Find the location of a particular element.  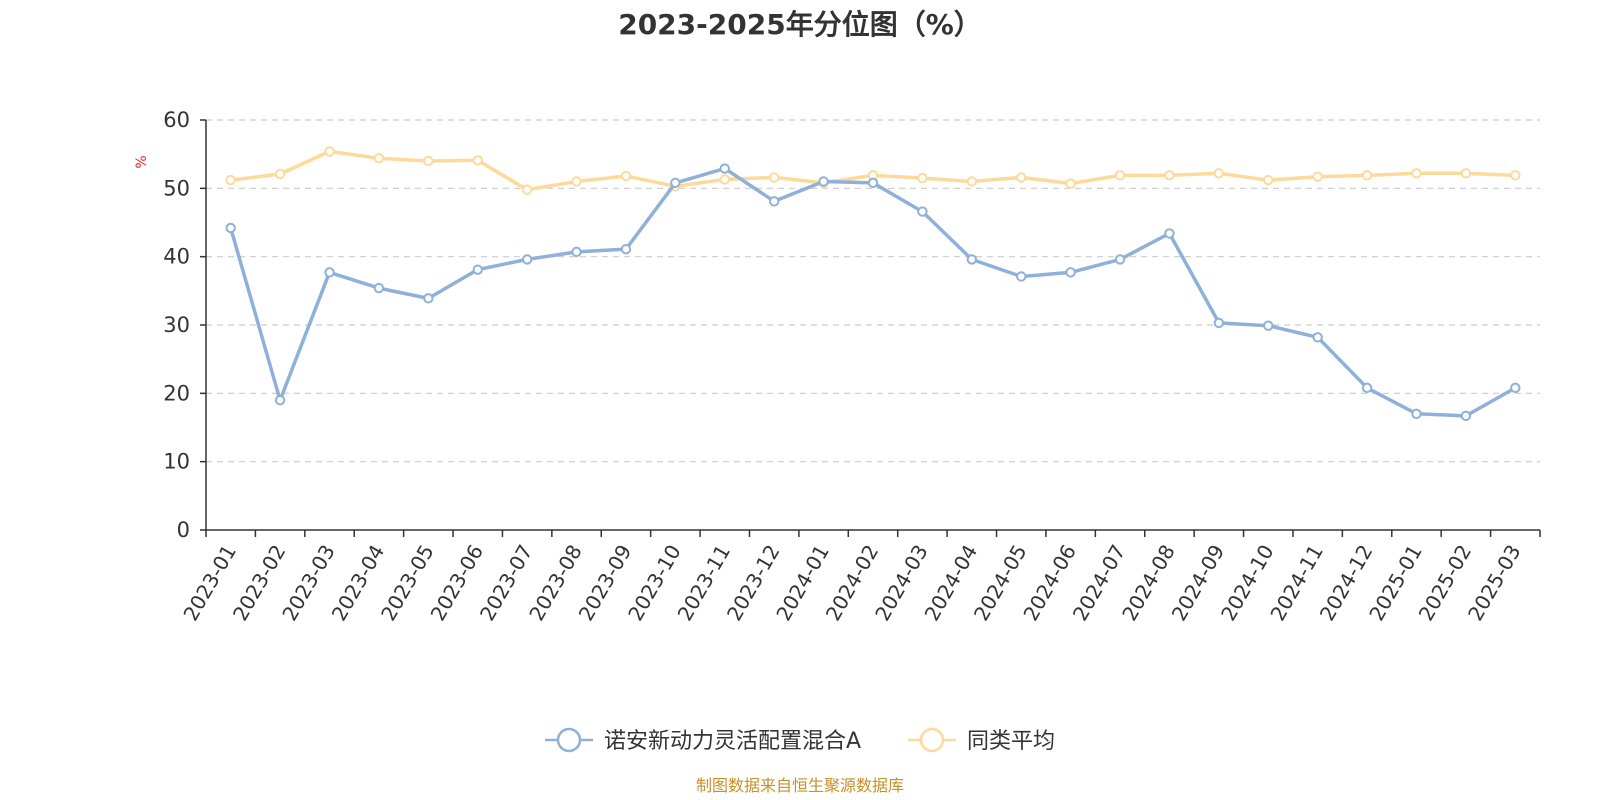

legend: 诺安新动力灵活配置混合A 同类平均 is located at coordinates (800, 740).